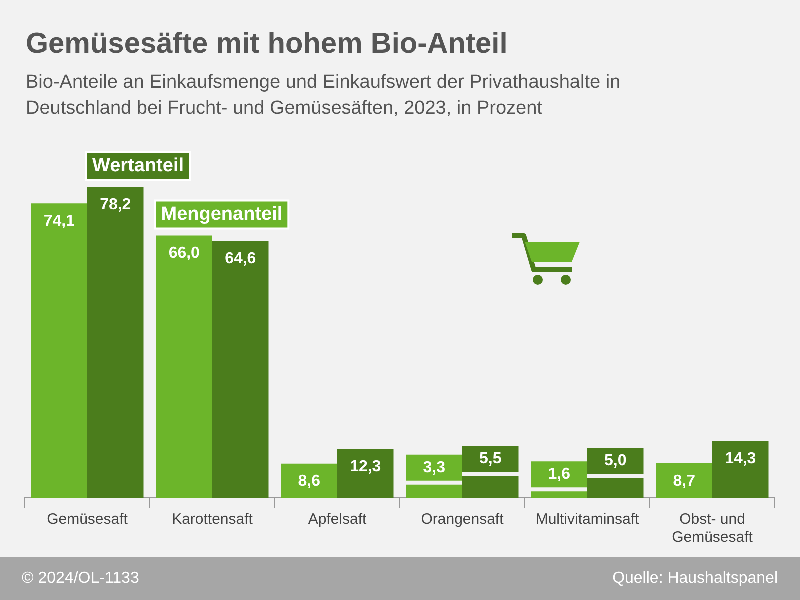 The height and width of the screenshot is (600, 800). What do you see at coordinates (222, 214) in the screenshot?
I see `series-label: Mengenanteil` at bounding box center [222, 214].